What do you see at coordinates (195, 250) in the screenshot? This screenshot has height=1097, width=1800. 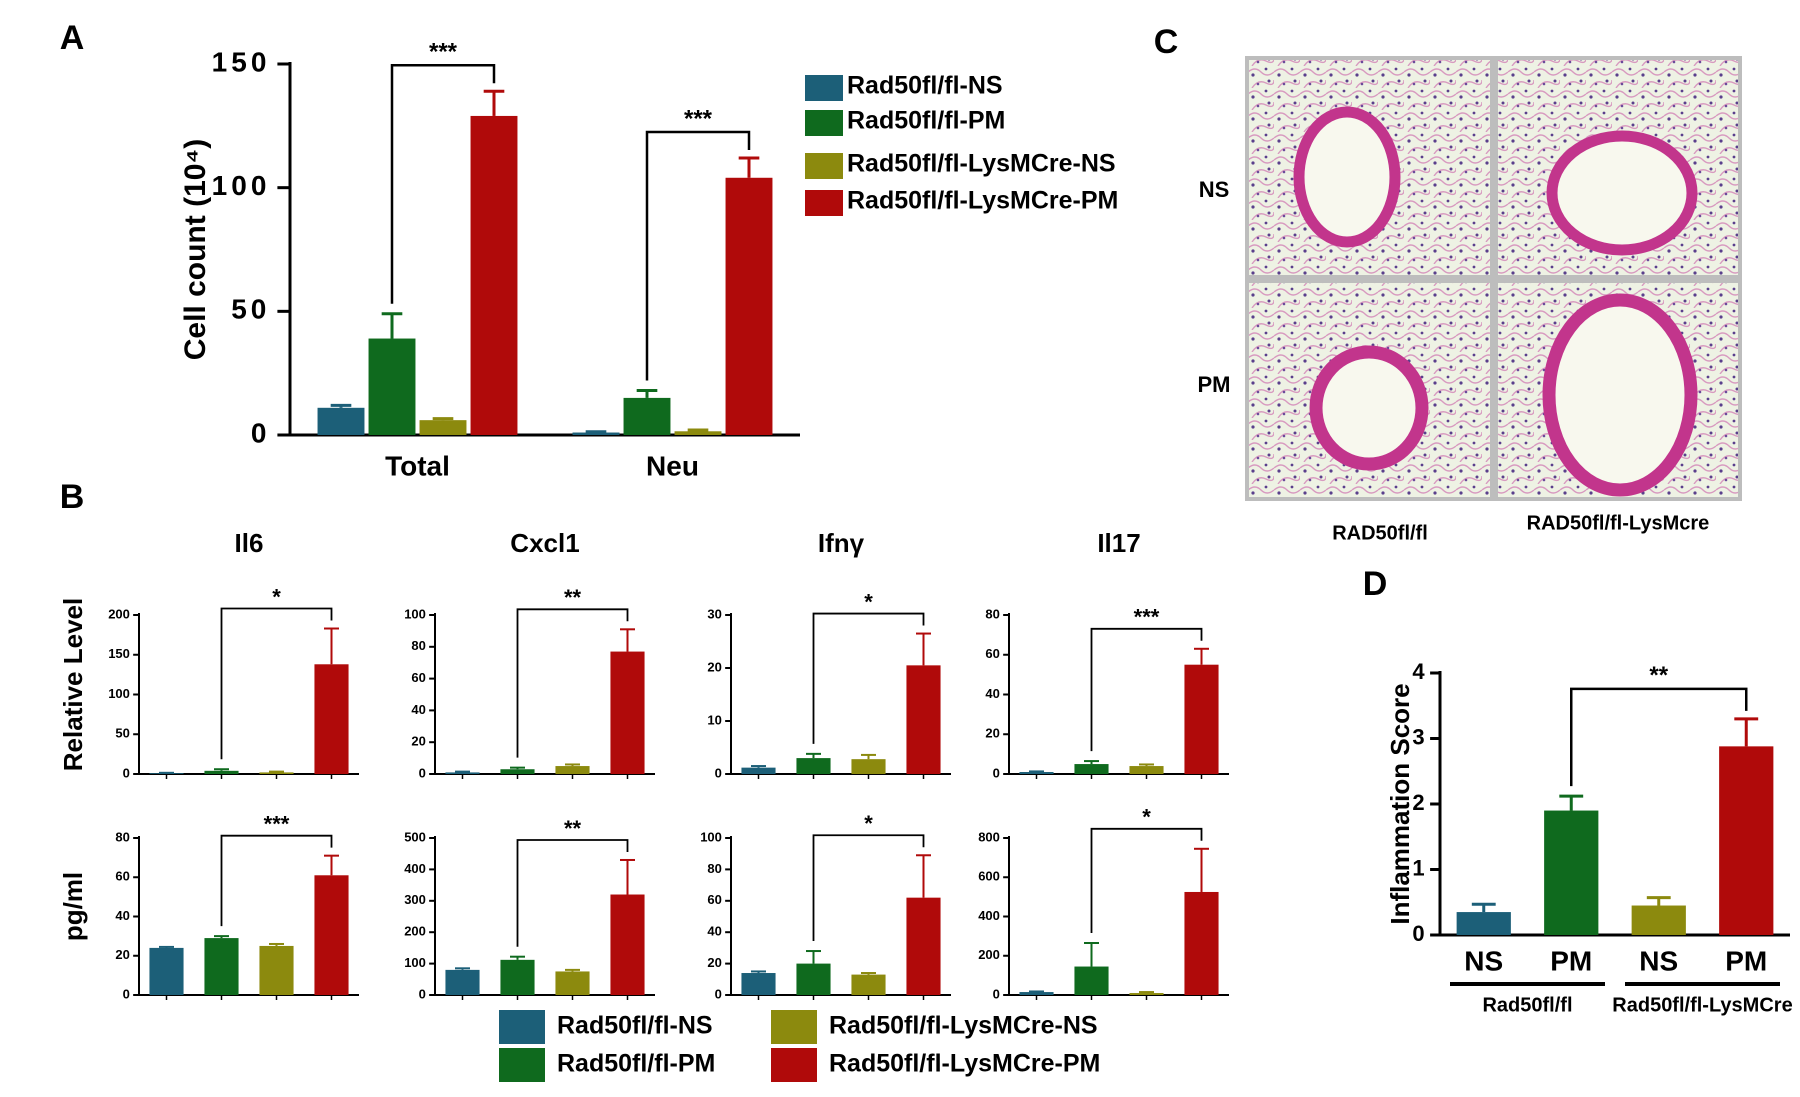 I see `y-axis-label: Cell count (10⁴)` at bounding box center [195, 250].